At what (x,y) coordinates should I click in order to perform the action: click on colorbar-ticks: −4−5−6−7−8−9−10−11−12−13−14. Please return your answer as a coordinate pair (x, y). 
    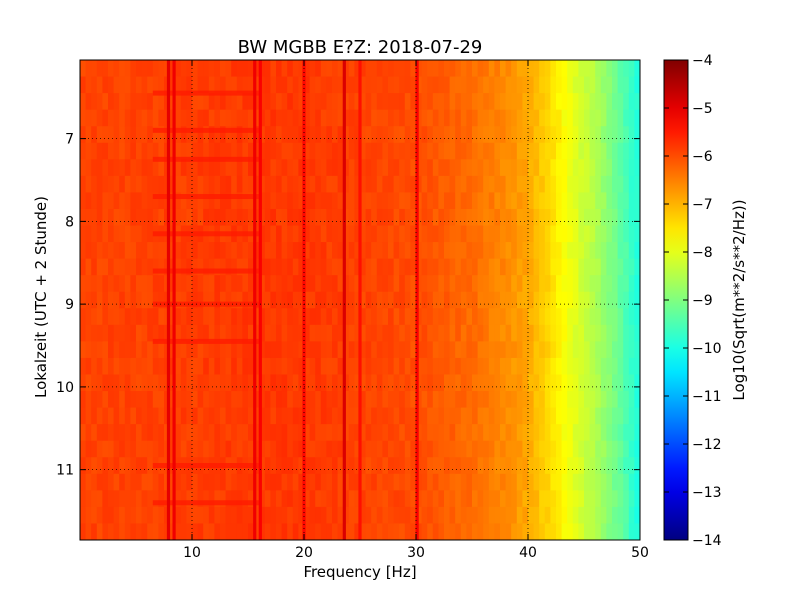
    Looking at the image, I should click on (693, 301).